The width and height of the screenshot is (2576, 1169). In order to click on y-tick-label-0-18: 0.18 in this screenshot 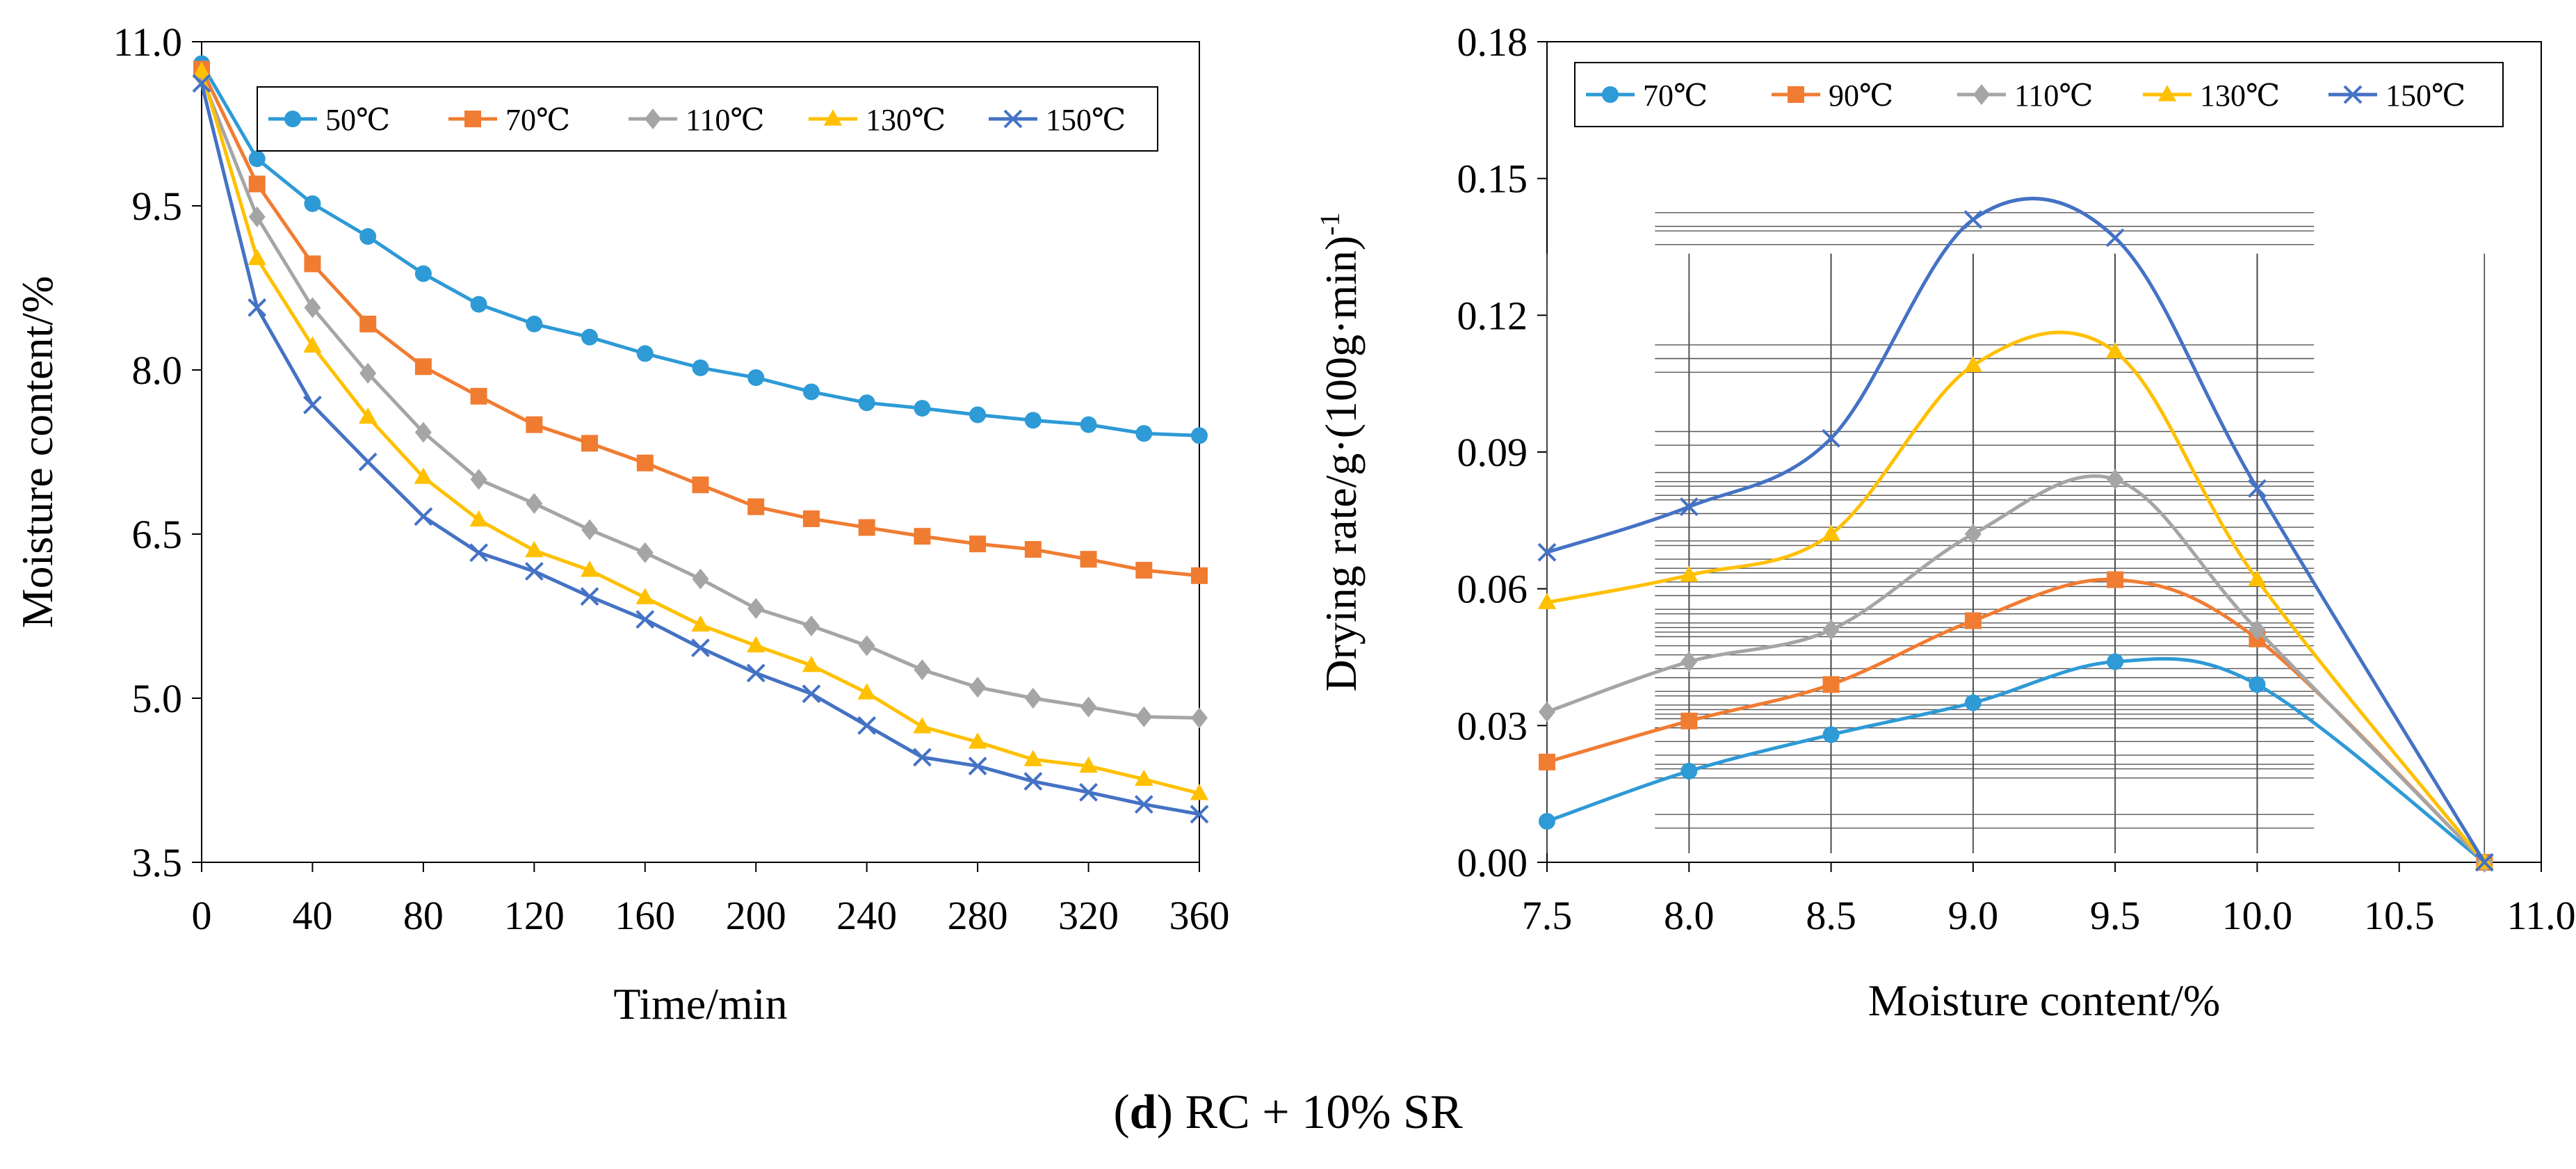, I will do `click(1492, 42)`.